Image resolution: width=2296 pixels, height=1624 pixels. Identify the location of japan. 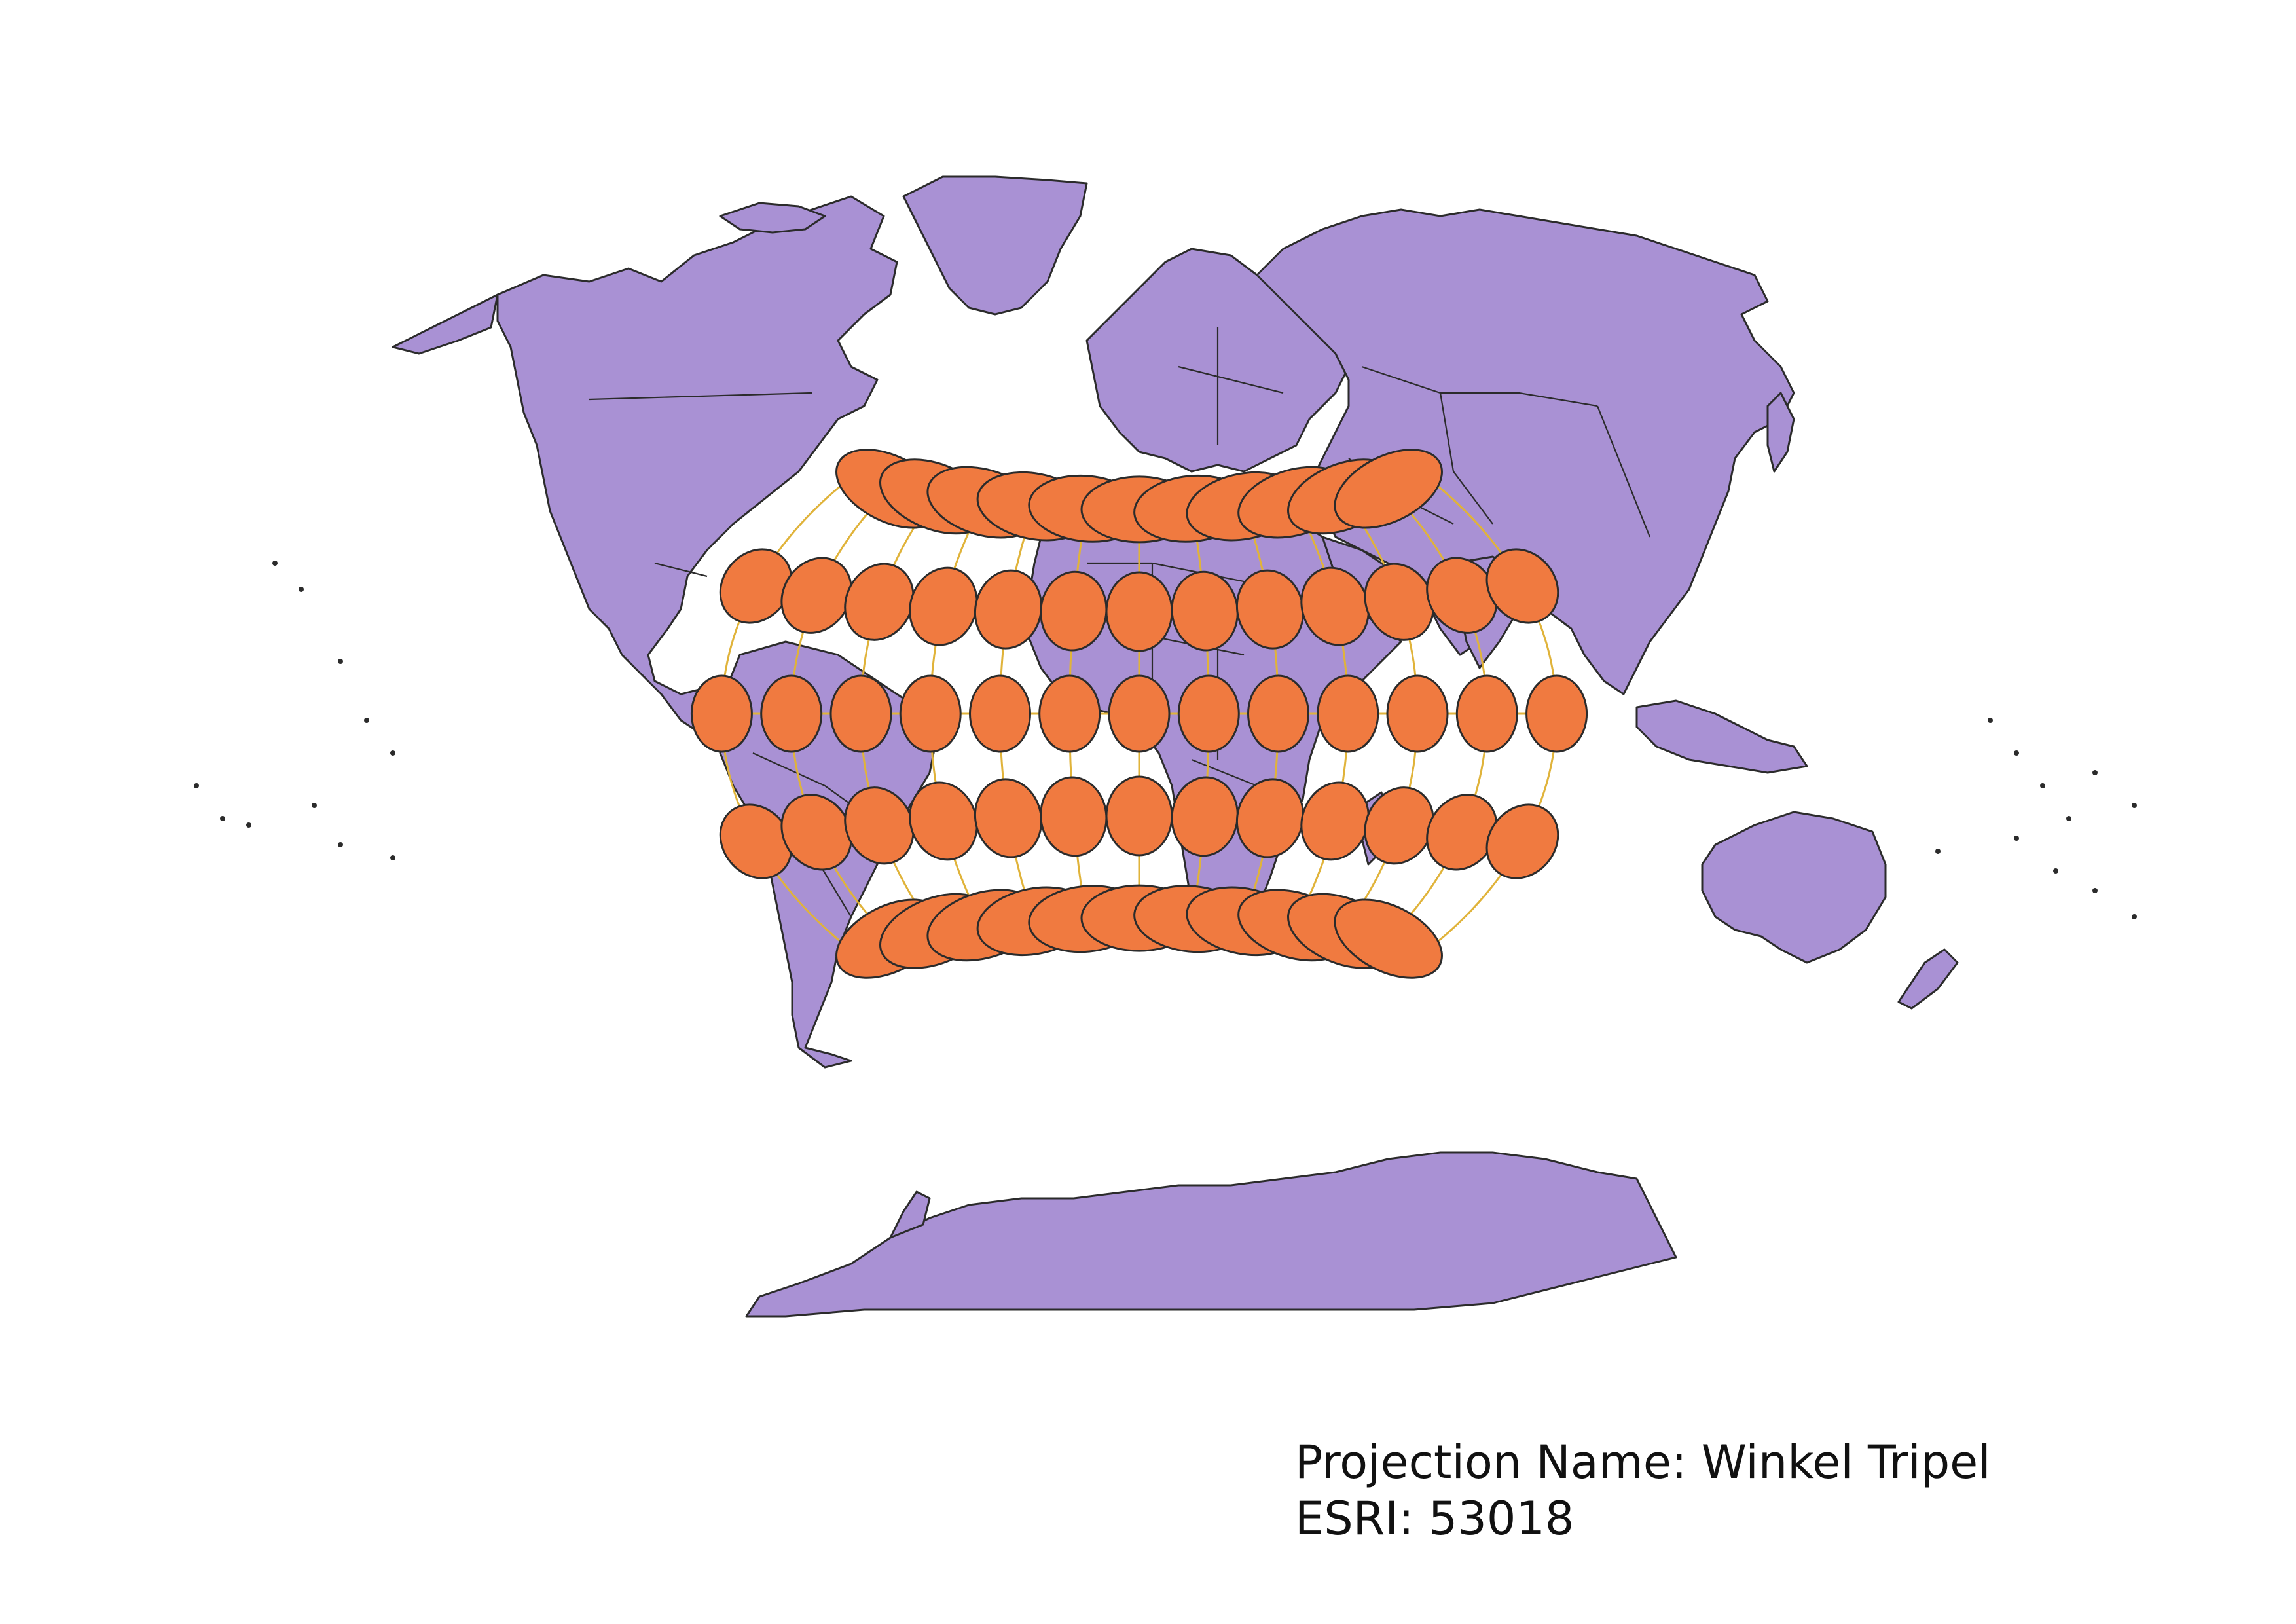
(1780, 432).